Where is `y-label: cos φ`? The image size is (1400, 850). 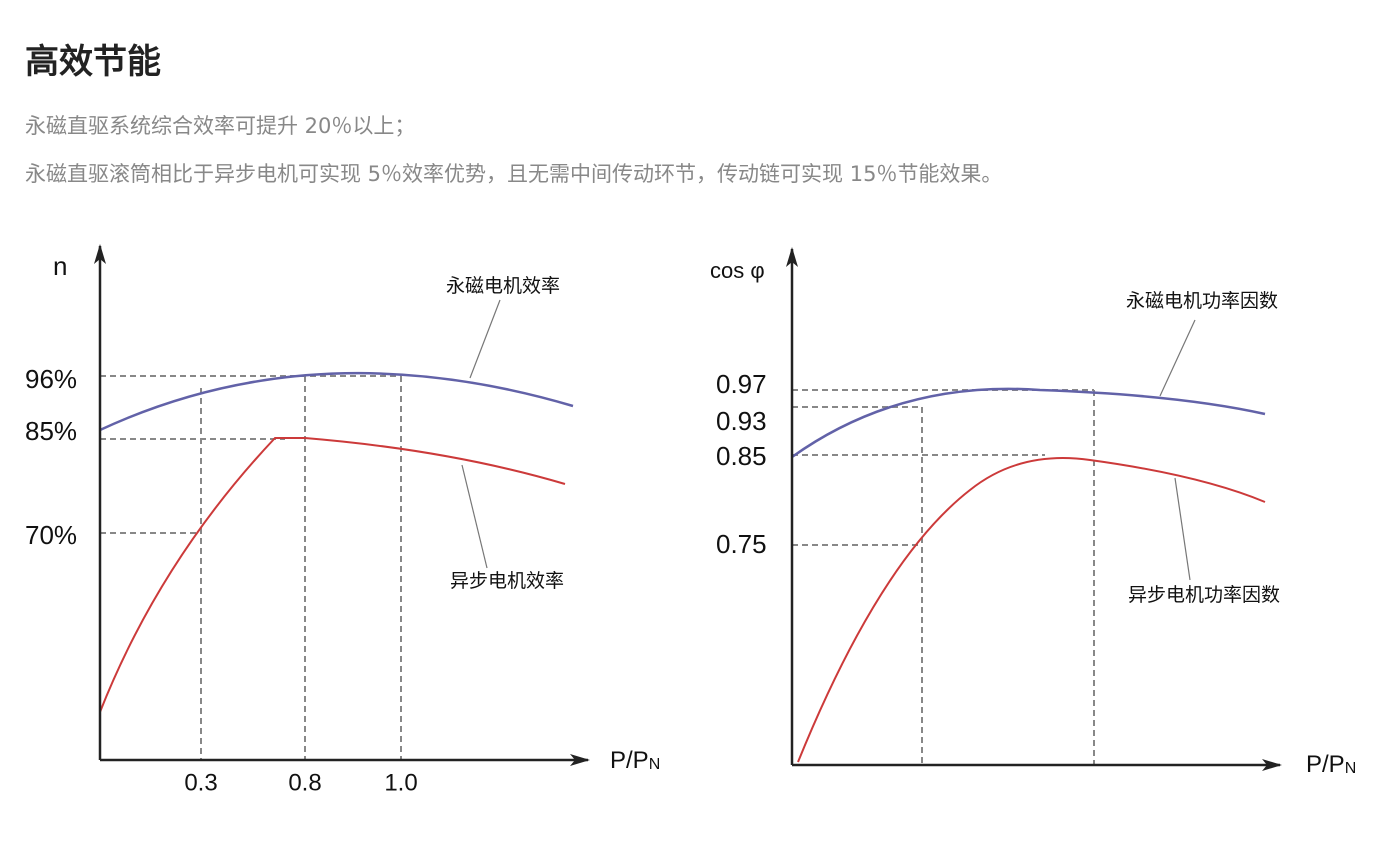
y-label: cos φ is located at coordinates (737, 270).